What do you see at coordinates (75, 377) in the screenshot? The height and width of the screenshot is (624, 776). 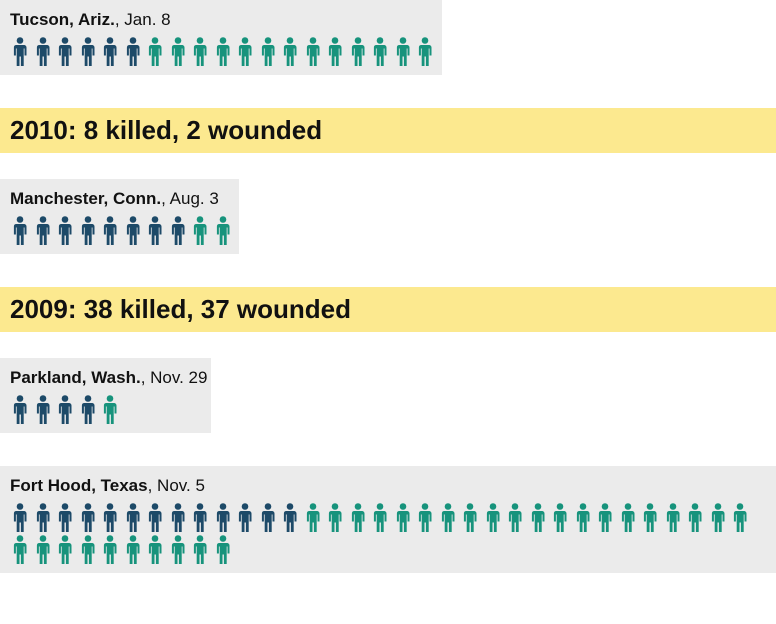 I see `event-place: Parkland, Wash.` at bounding box center [75, 377].